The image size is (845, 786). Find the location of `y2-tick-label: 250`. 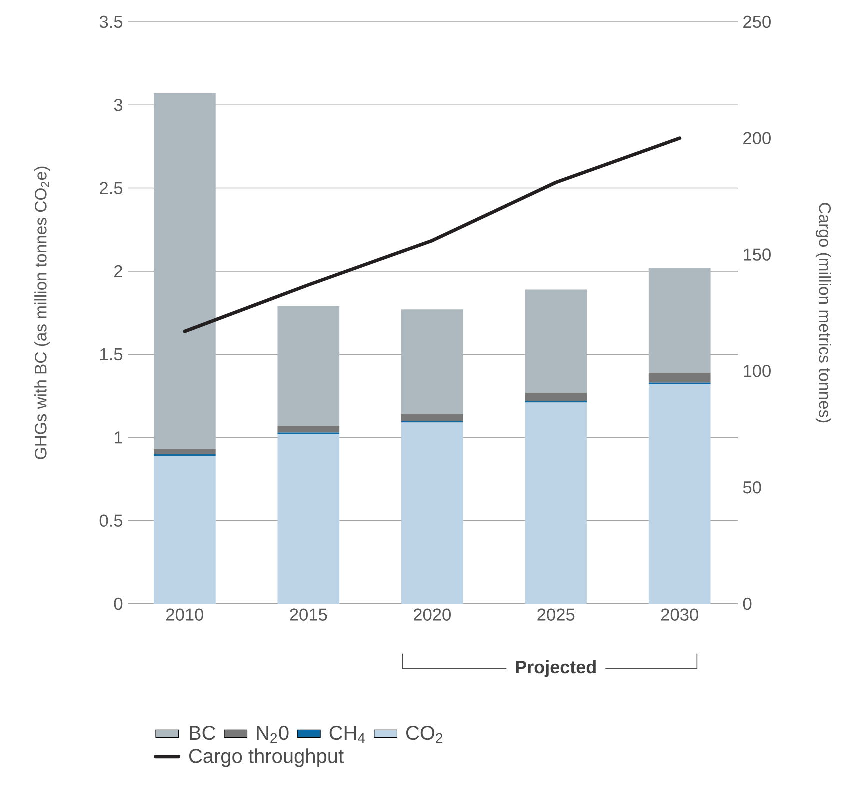

y2-tick-label: 250 is located at coordinates (757, 22).